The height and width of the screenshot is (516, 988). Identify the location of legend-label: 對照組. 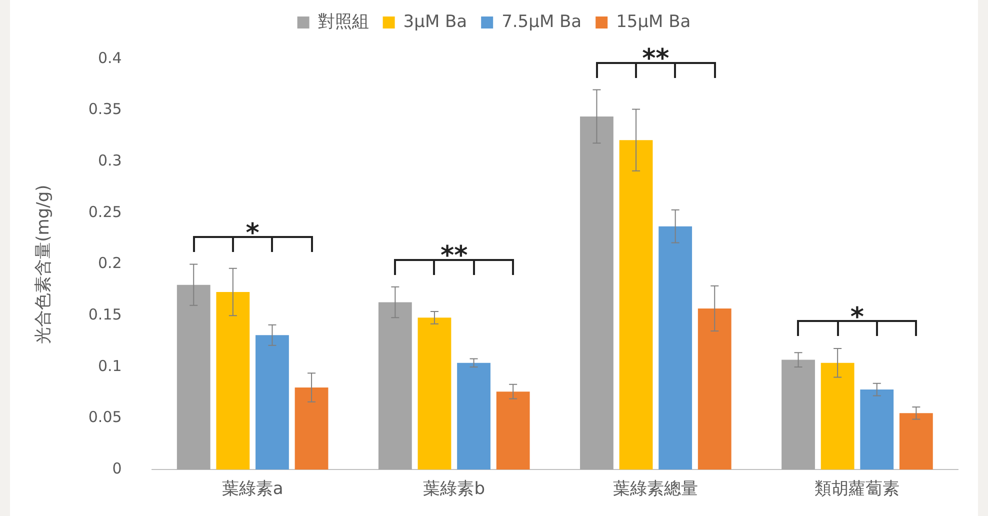
(343, 22).